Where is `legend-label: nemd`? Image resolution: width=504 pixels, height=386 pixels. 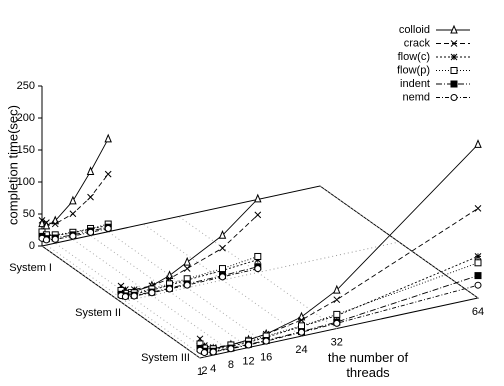 legend-label: nemd is located at coordinates (416, 97).